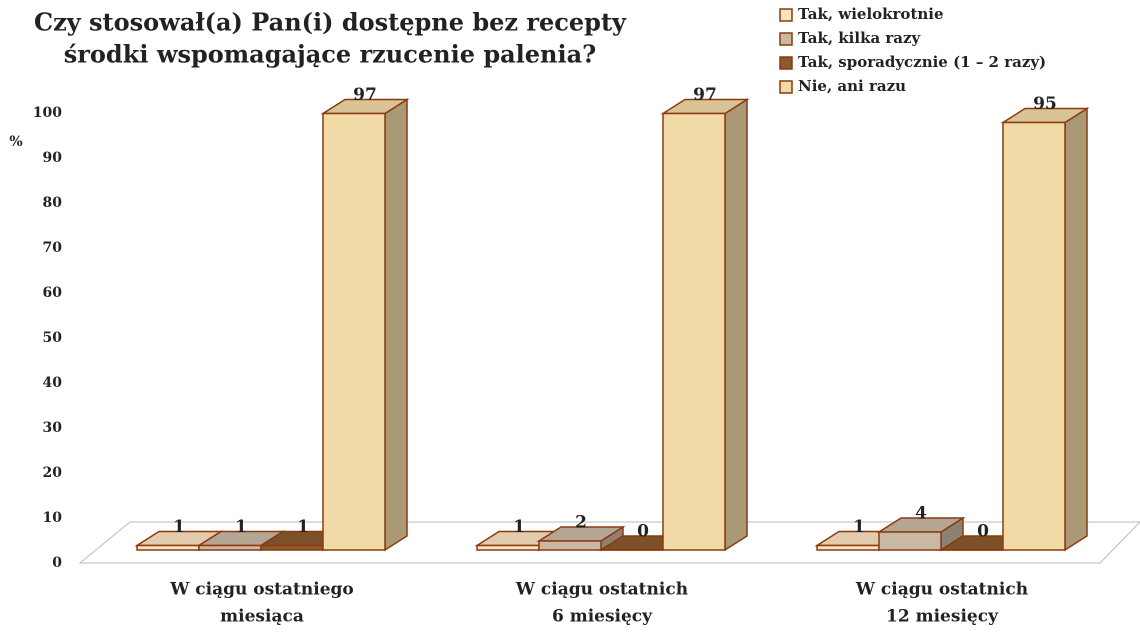  Describe the element at coordinates (860, 38) in the screenshot. I see `legend-label: Tak, kilka razy` at that location.